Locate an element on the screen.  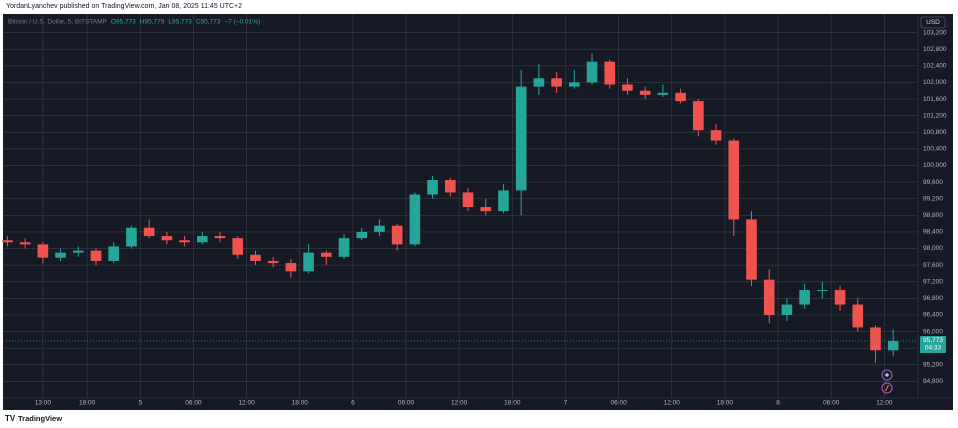
logo-glyph: TV is located at coordinates (10, 418).